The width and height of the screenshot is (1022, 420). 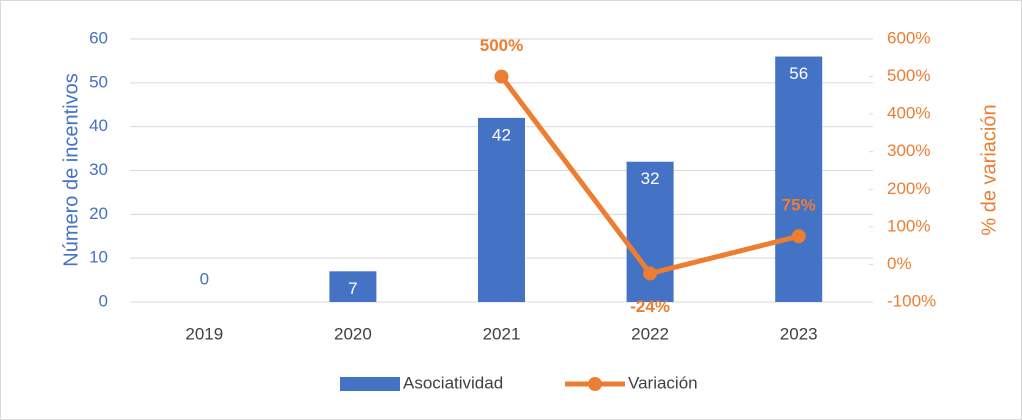 I want to click on bar-value-label: 56, so click(x=798, y=73).